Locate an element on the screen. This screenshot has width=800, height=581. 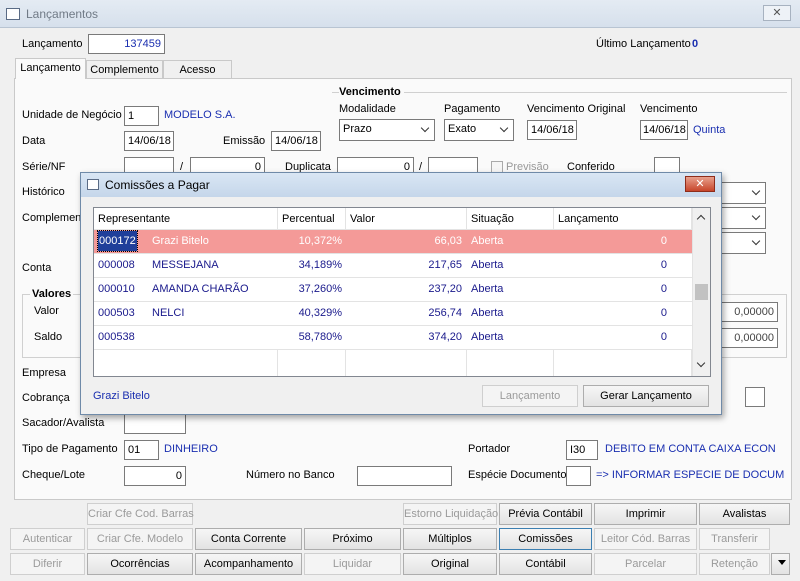
text-field: 1 is located at coordinates (141, 116).